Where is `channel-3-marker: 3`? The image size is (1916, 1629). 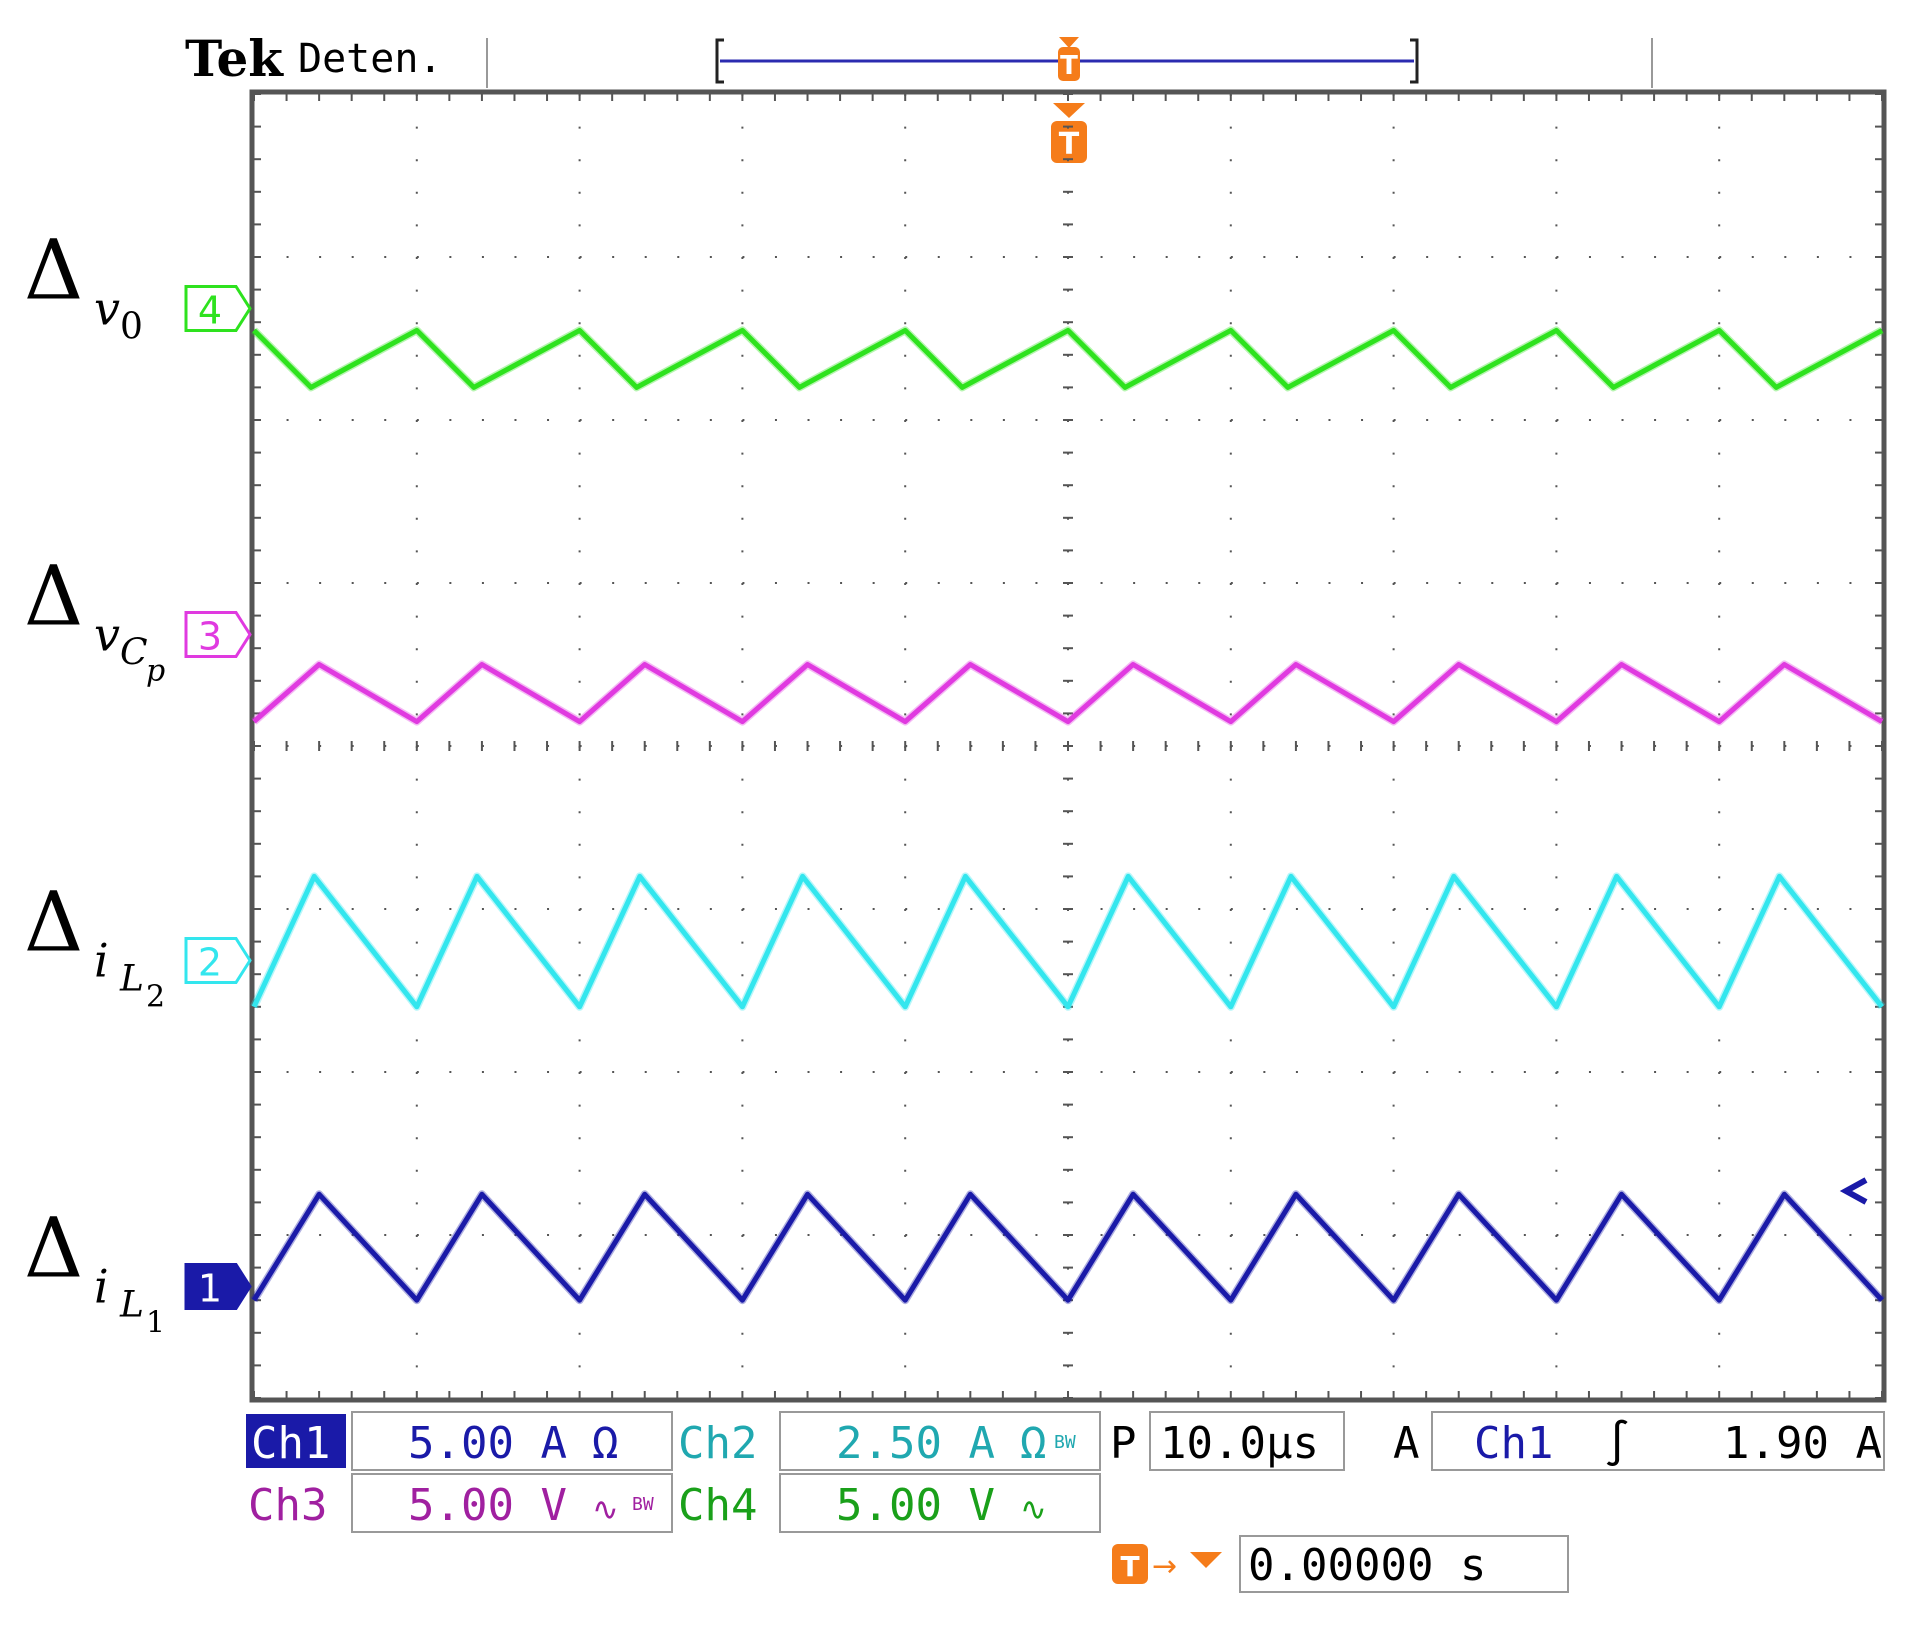 channel-3-marker: 3 is located at coordinates (218, 635).